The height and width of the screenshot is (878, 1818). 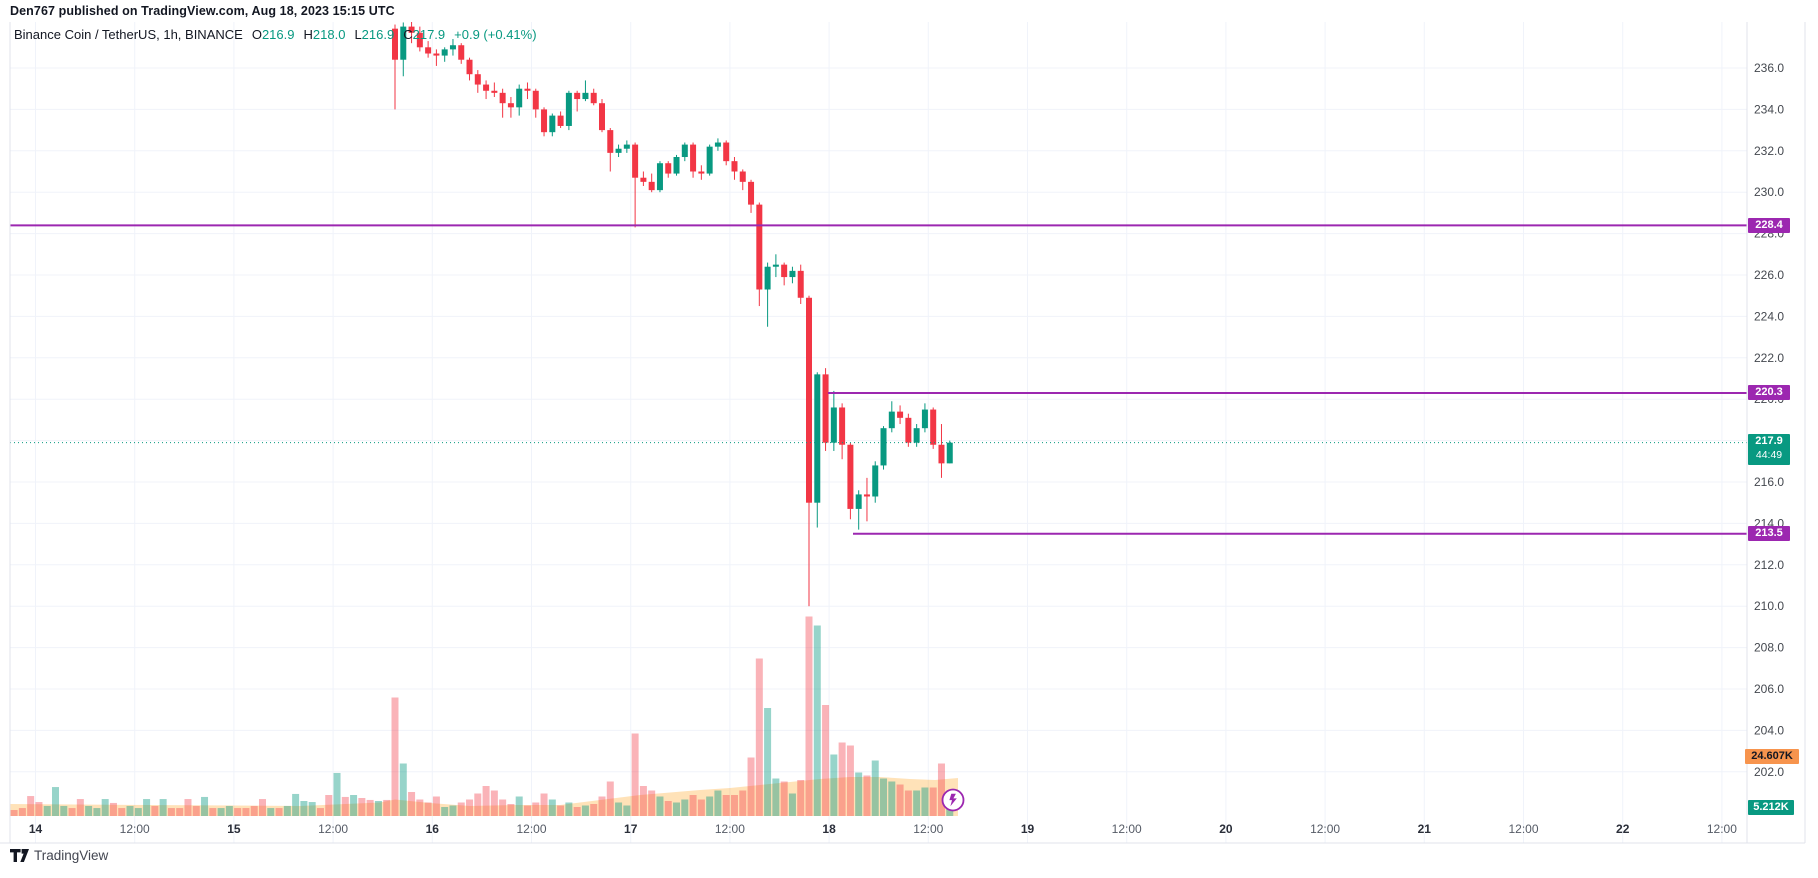 What do you see at coordinates (1028, 829) in the screenshot?
I see `time-axis-label: 19` at bounding box center [1028, 829].